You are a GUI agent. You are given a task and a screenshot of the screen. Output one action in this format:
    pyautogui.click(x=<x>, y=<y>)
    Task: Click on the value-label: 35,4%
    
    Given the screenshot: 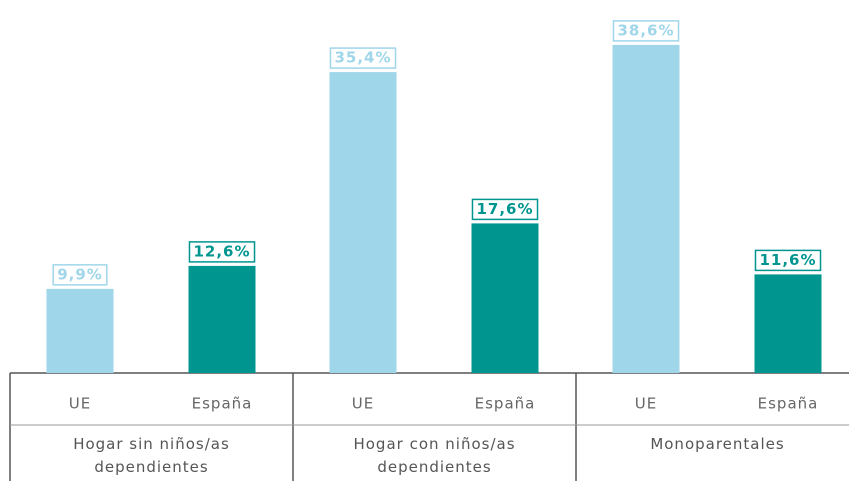 What is the action you would take?
    pyautogui.click(x=362, y=58)
    